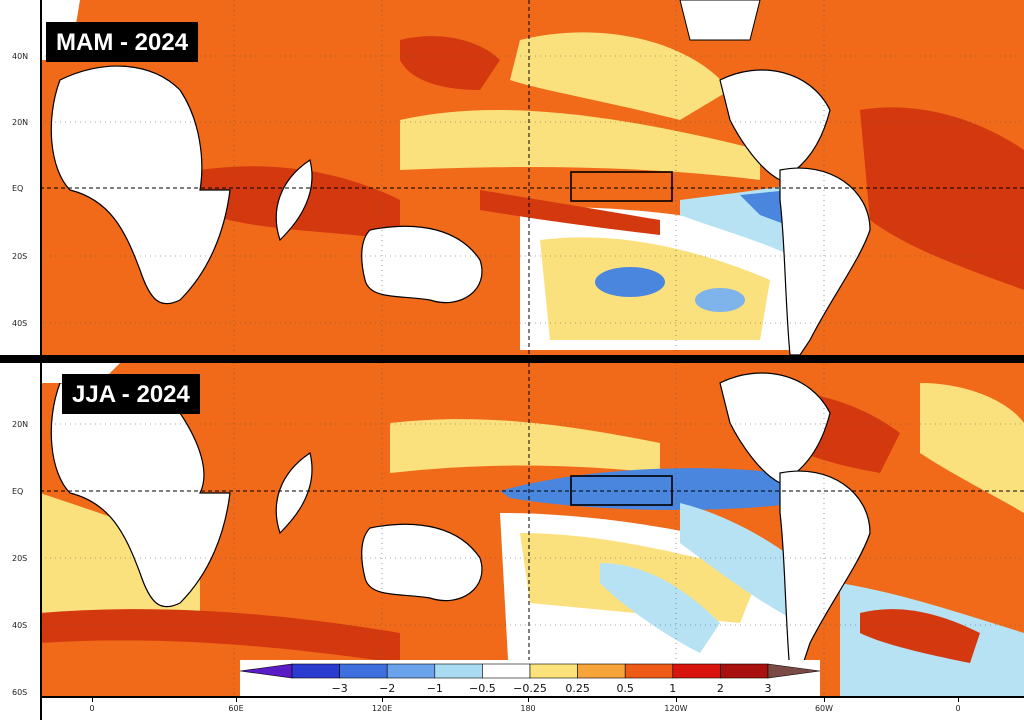 Image resolution: width=1024 pixels, height=720 pixels. Describe the element at coordinates (528, 708) in the screenshot. I see `lon-label: 180` at that location.